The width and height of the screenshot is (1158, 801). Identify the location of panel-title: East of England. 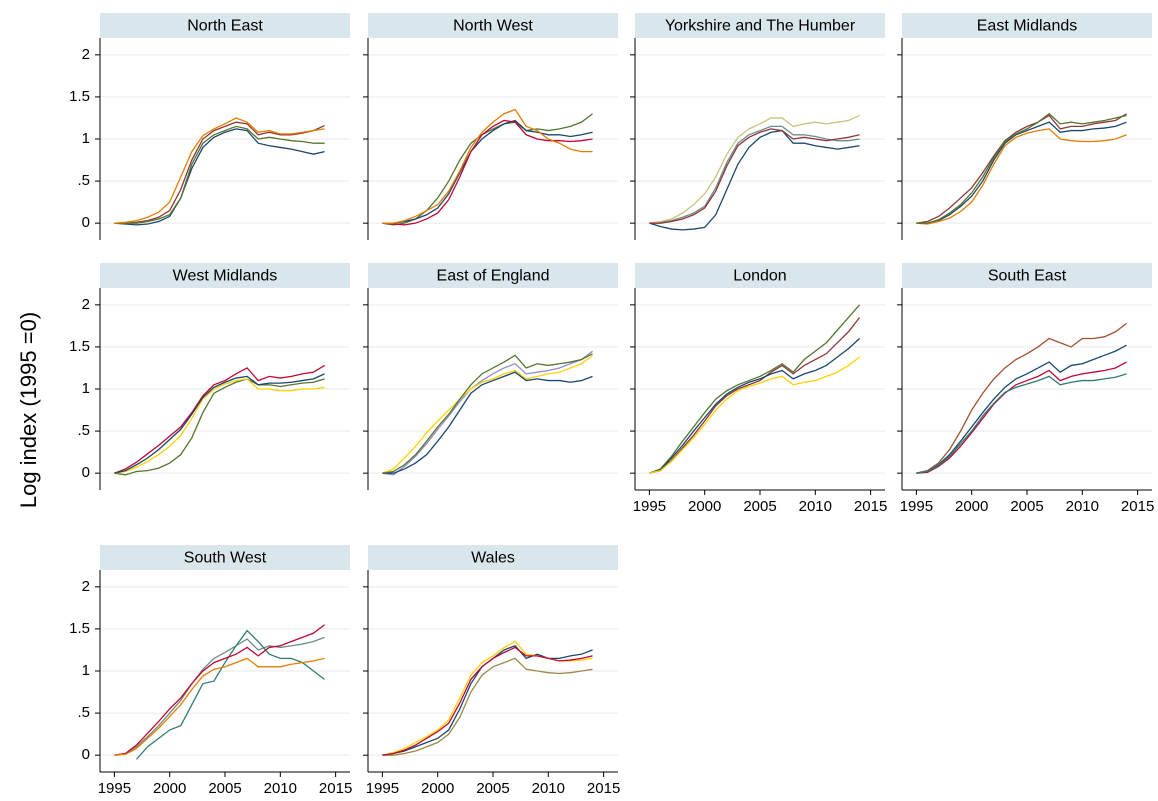
(493, 276).